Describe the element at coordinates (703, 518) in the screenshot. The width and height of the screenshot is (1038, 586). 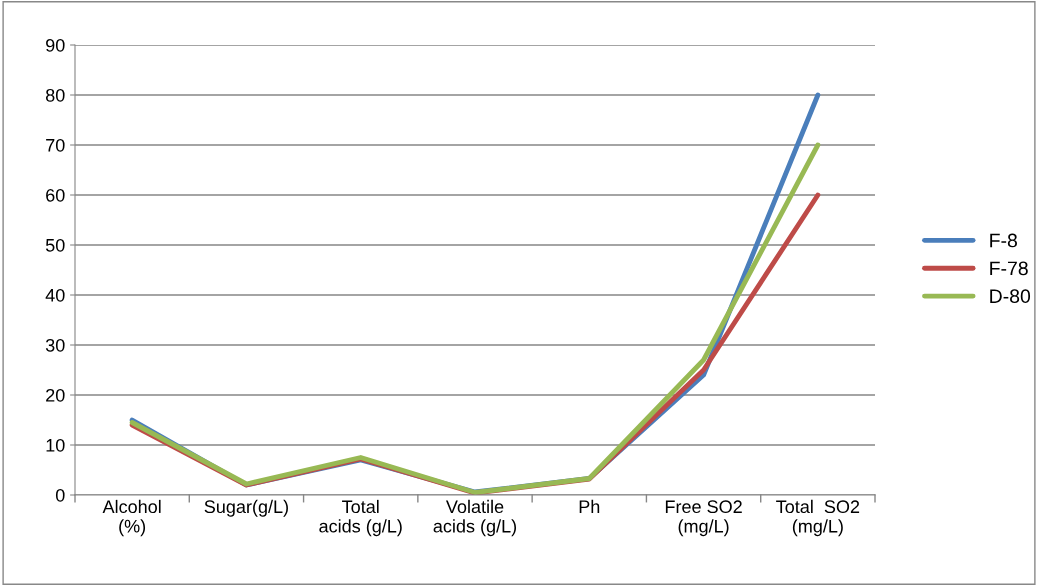
I see `x-tick-label: Free SO2 (mg/L)` at that location.